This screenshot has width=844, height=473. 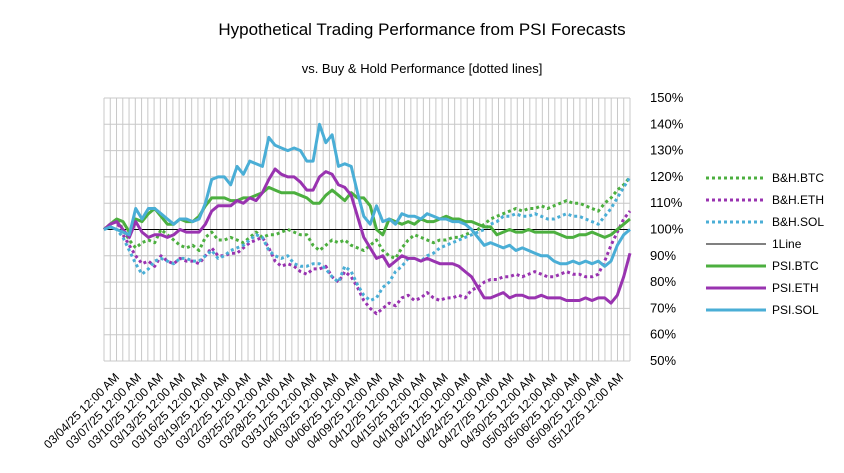 What do you see at coordinates (667, 97) in the screenshot?
I see `y-tick-label: 150%` at bounding box center [667, 97].